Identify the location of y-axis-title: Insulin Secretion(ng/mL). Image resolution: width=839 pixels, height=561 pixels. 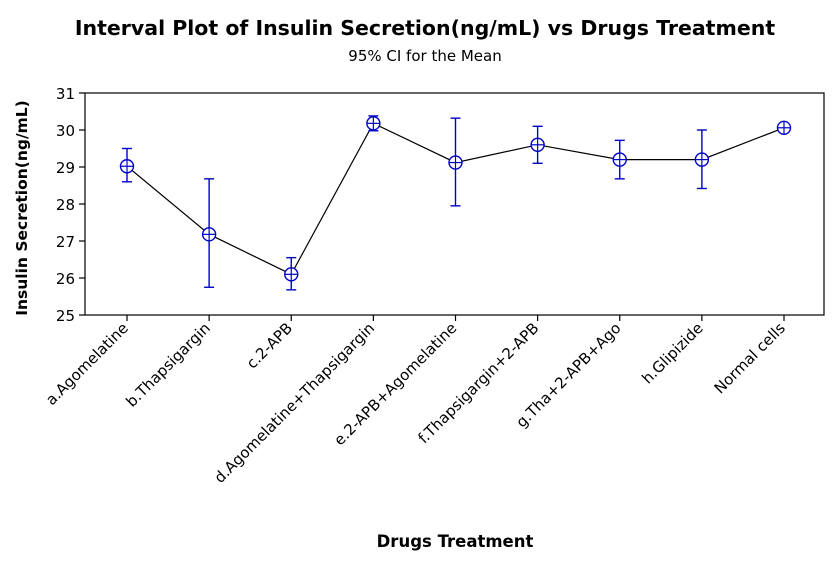
(22, 208).